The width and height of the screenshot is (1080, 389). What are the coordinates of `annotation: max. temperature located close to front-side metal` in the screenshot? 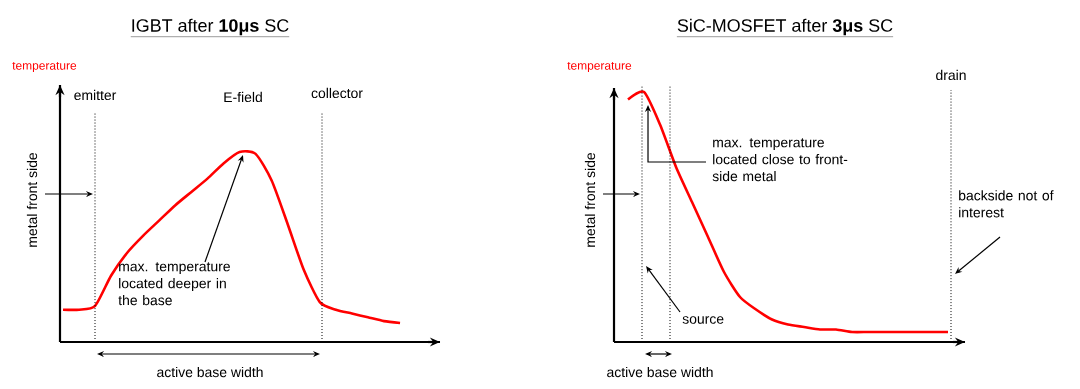 It's located at (780, 160).